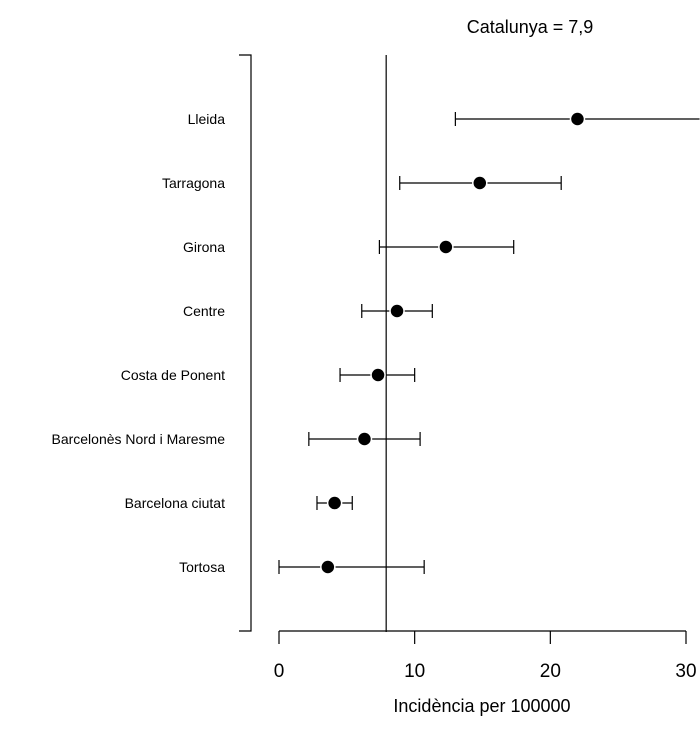 The height and width of the screenshot is (743, 700). I want to click on row: Tortosa, so click(302, 567).